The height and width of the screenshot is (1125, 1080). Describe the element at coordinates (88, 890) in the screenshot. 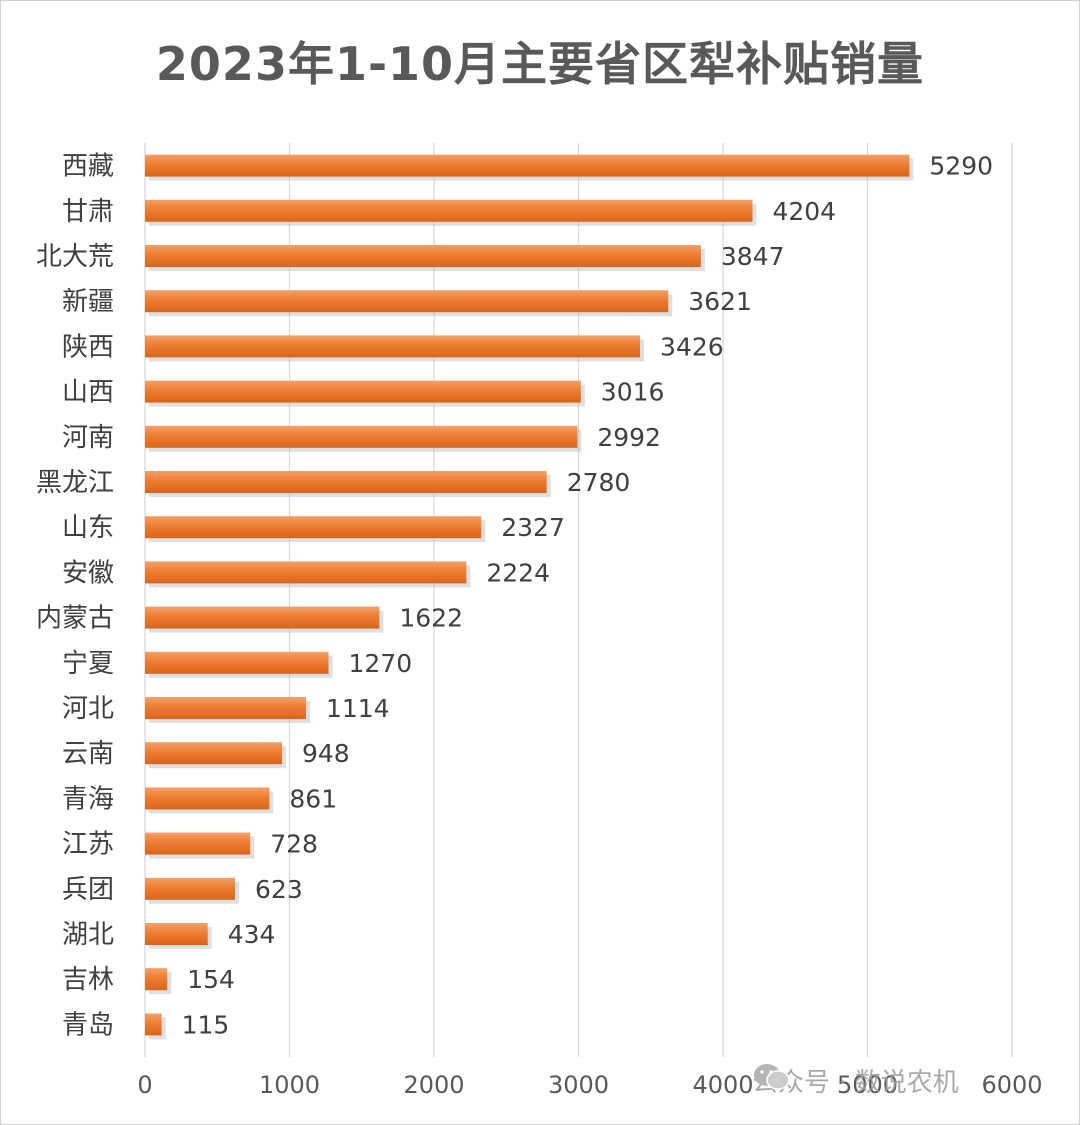

I see `category-label: 兵团` at that location.